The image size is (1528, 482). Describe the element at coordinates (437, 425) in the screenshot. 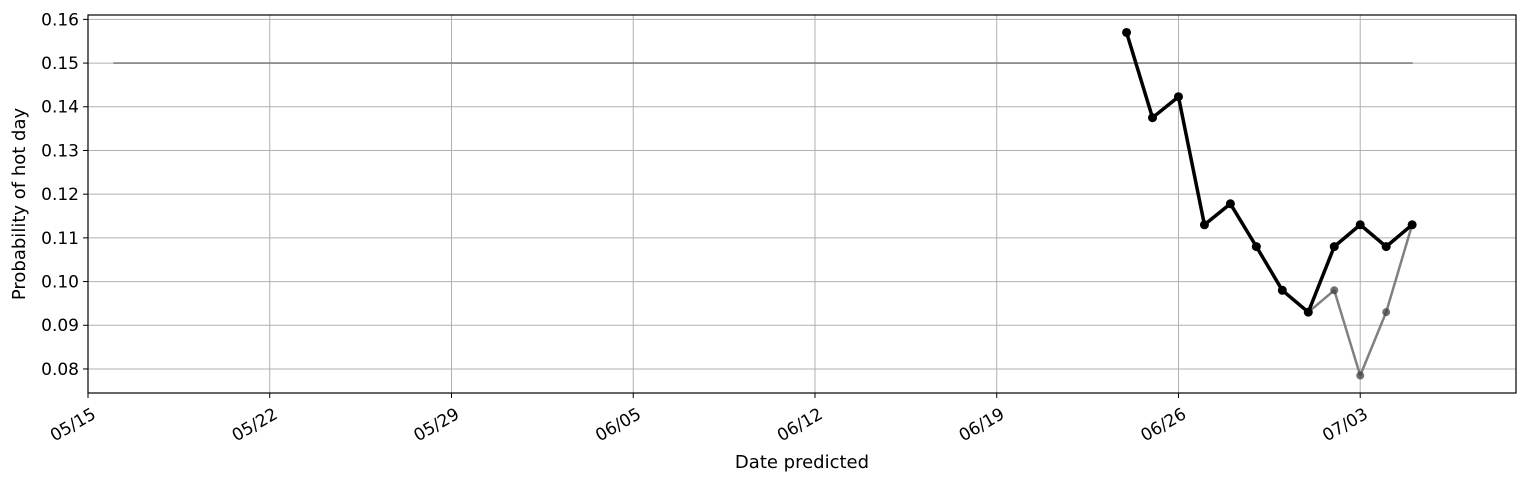

I see `x-tick-label: 05/29` at that location.